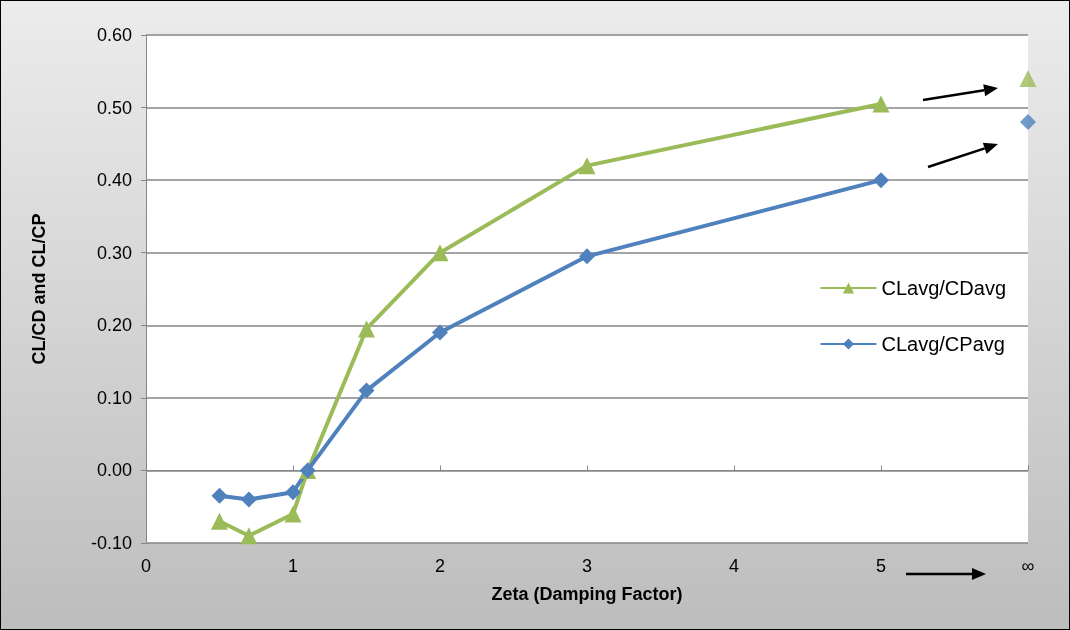 This screenshot has height=630, width=1070. What do you see at coordinates (943, 344) in the screenshot?
I see `legend-label: CLavg/CPavg` at bounding box center [943, 344].